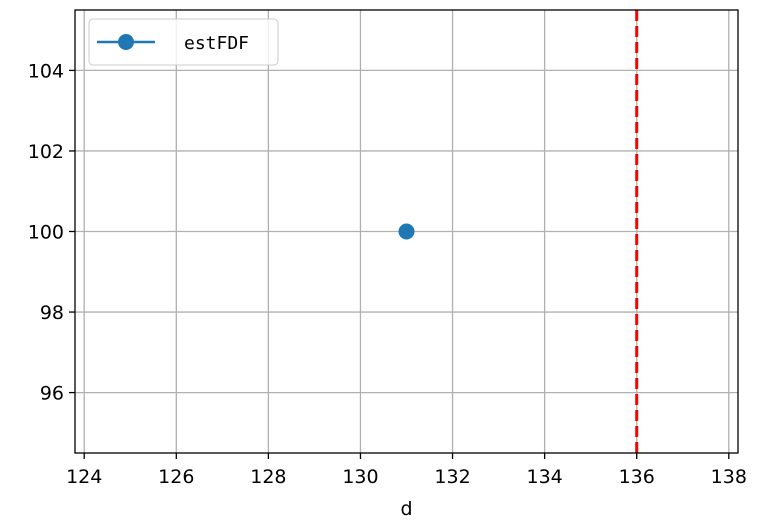  Describe the element at coordinates (729, 477) in the screenshot. I see `x-tick-label-138: 138` at that location.